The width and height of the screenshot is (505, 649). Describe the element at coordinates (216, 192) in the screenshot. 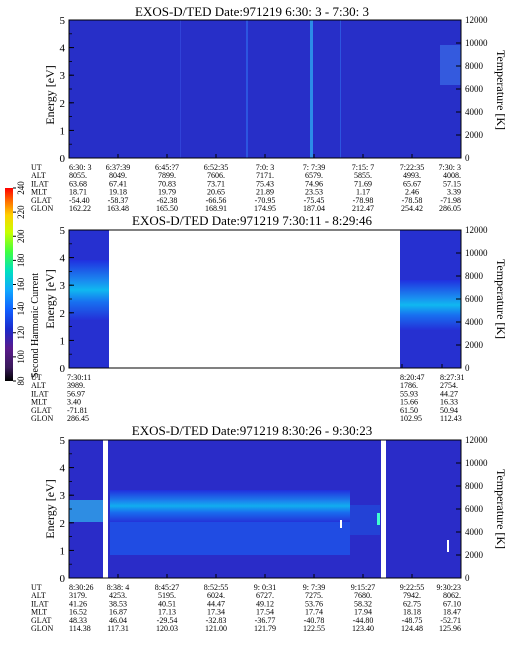

I see `footer-value: 20.65` at that location.